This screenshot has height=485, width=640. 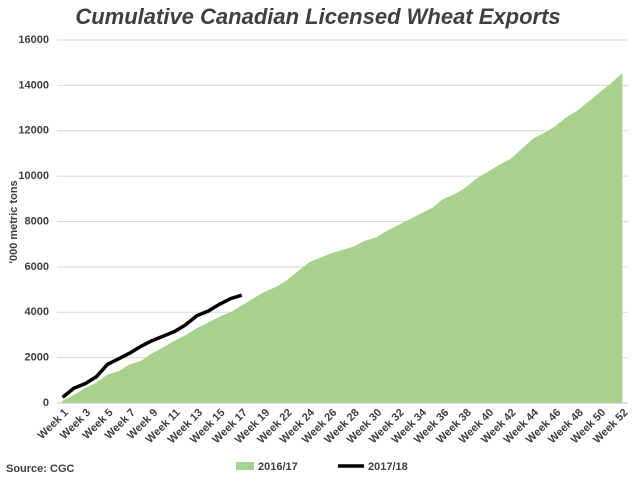 I want to click on y-tick-label: 6000, so click(x=37, y=267).